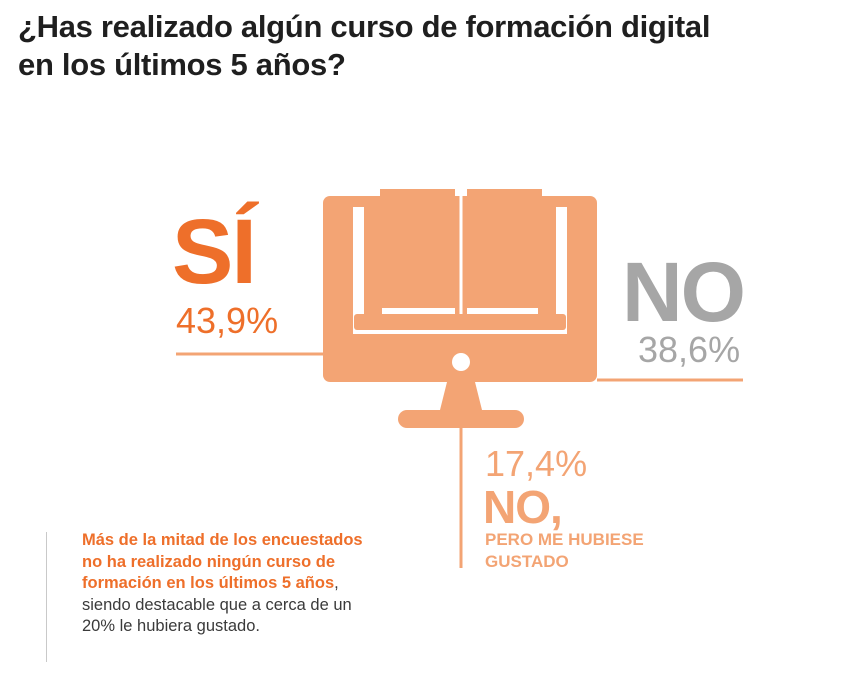 This screenshot has height=694, width=860. What do you see at coordinates (527, 561) in the screenshot?
I see `no-gustado-sublabel-line2: GUSTADO` at bounding box center [527, 561].